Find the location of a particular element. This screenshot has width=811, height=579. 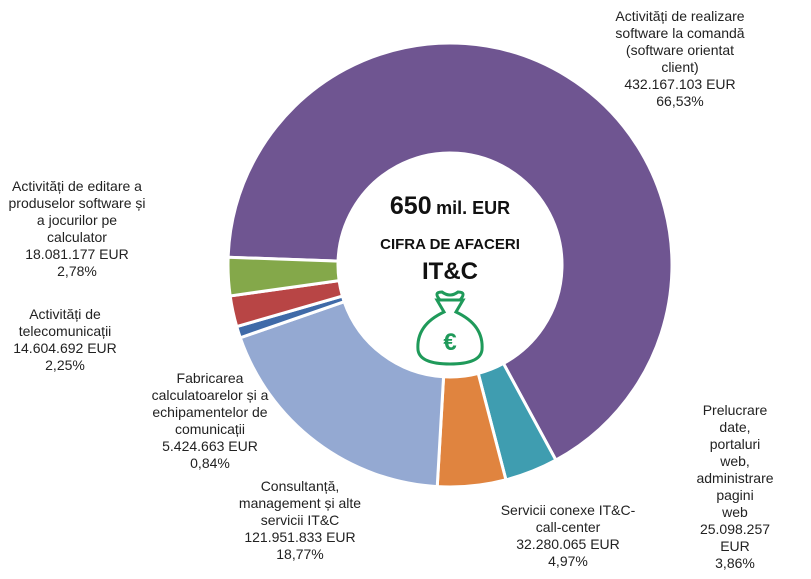

amount: 25.098.257 EUR is located at coordinates (735, 537).